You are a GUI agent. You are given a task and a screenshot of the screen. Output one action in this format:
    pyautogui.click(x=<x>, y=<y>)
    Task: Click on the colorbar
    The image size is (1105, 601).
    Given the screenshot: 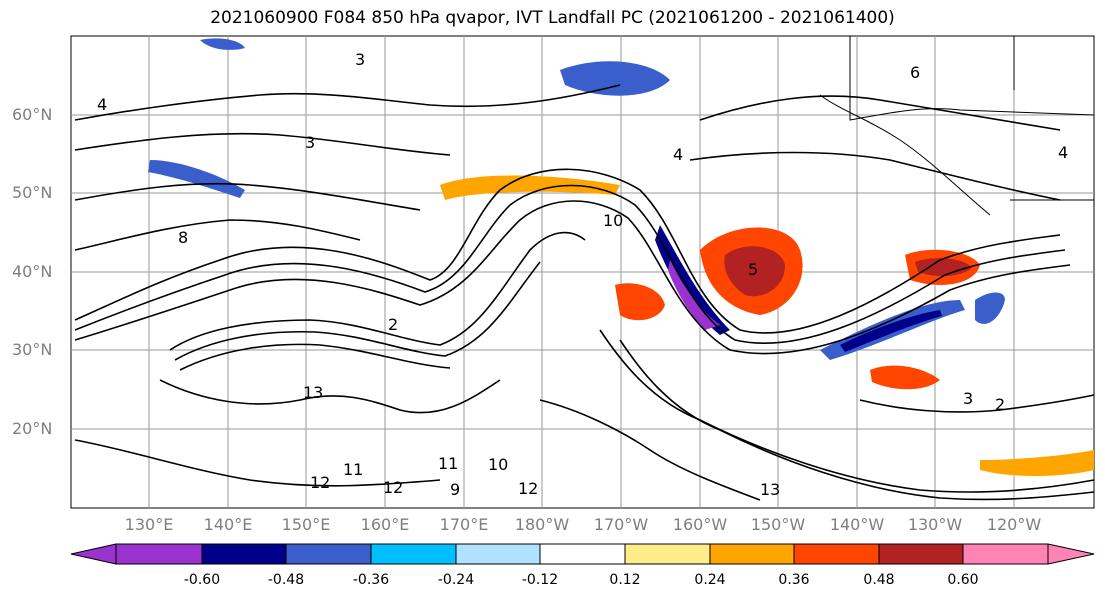 What is the action you would take?
    pyautogui.click(x=582, y=554)
    